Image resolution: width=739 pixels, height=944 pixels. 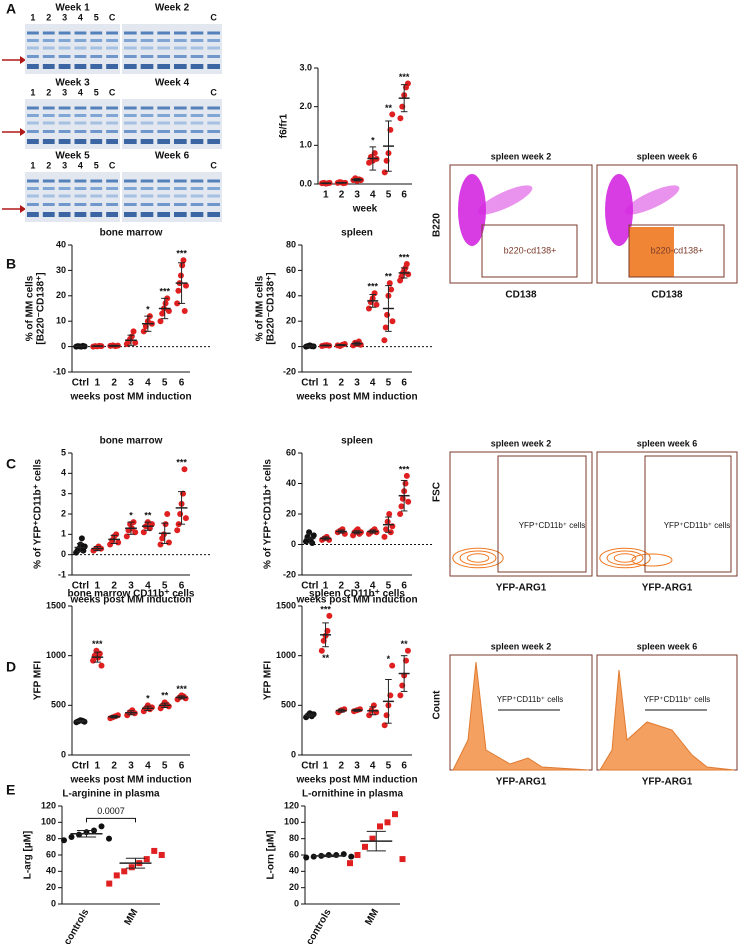 I want to click on arrows, so click(x=14, y=134).